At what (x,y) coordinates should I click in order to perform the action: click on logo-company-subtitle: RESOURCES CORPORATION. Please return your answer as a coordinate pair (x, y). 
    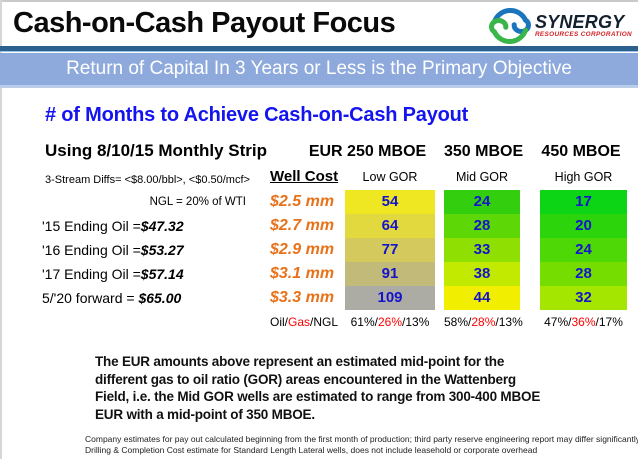
    Looking at the image, I should click on (583, 35).